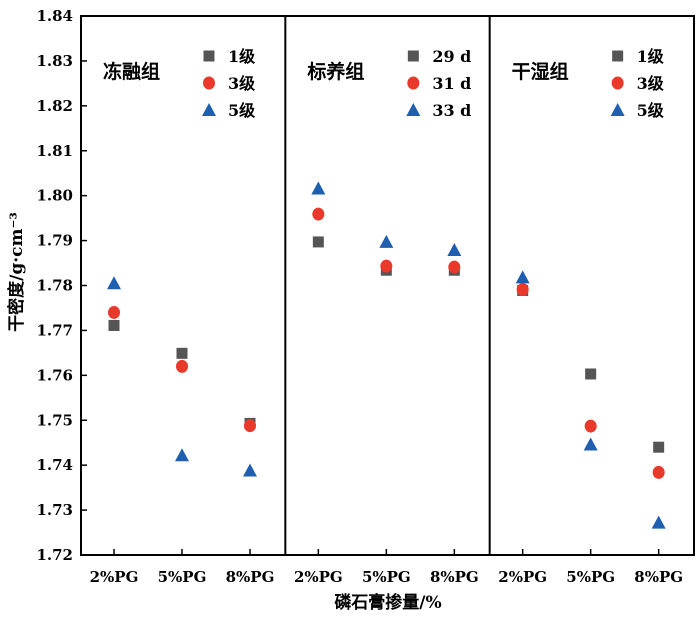 This screenshot has width=700, height=619. I want to click on legend-label: 29 d, so click(451, 56).